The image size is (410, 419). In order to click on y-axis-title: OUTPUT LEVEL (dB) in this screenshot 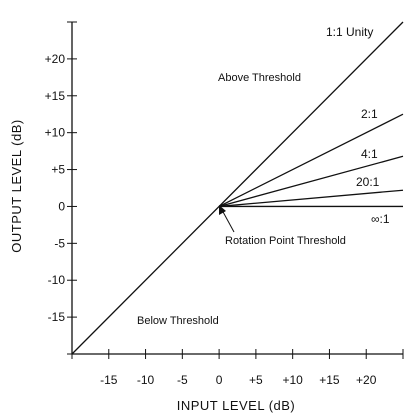, I will do `click(16, 185)`.